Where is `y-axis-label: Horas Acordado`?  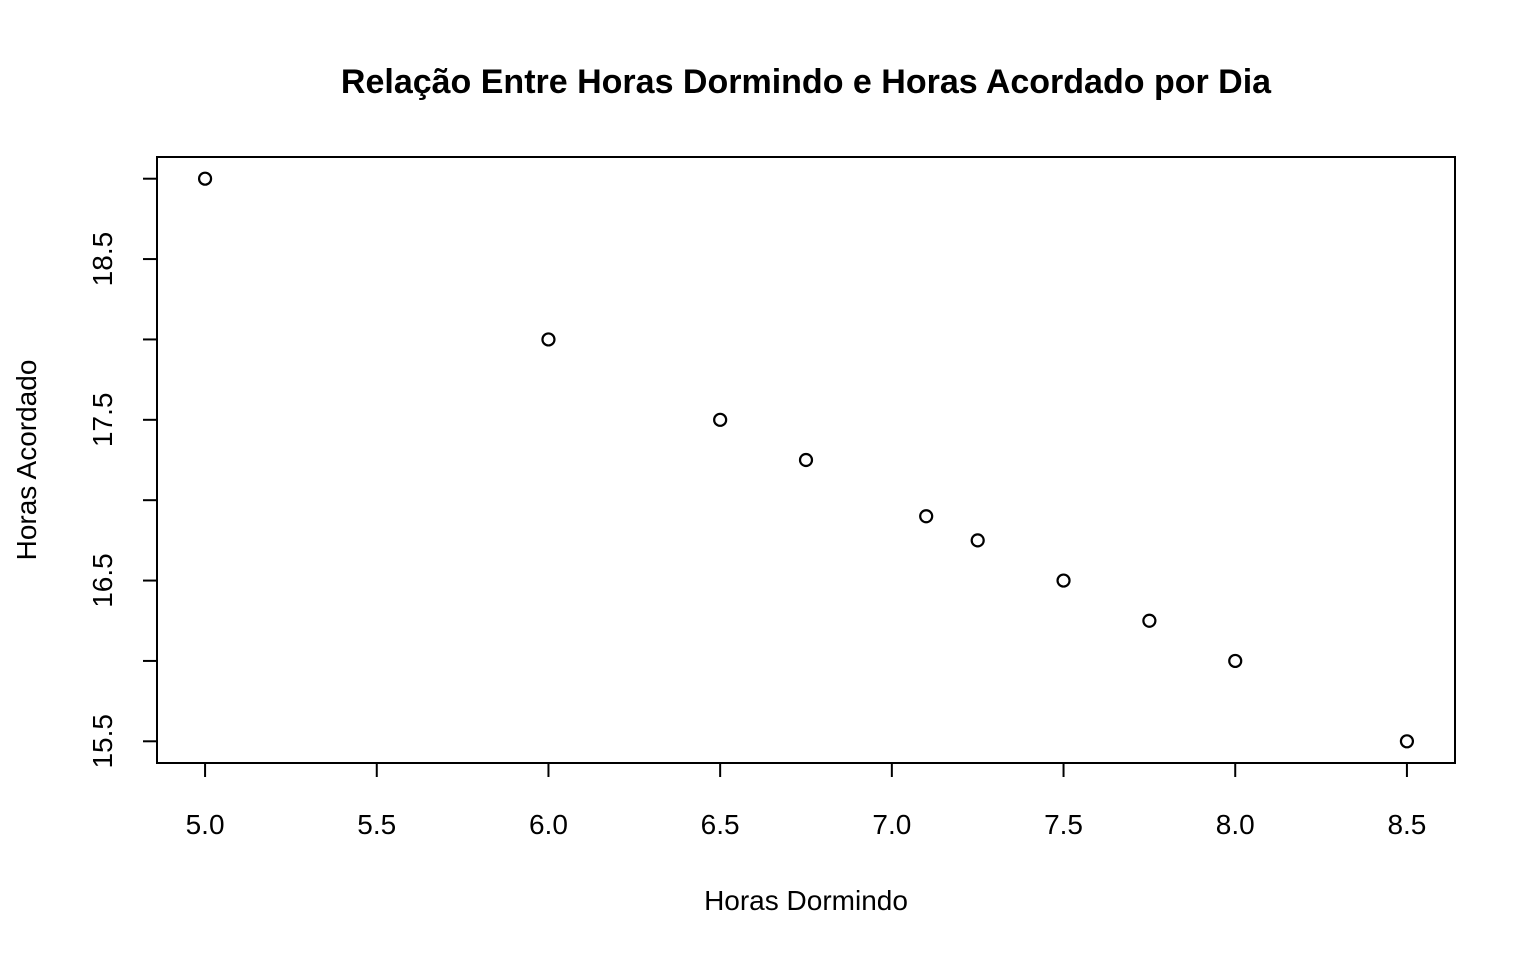 y-axis-label: Horas Acordado is located at coordinates (26, 460).